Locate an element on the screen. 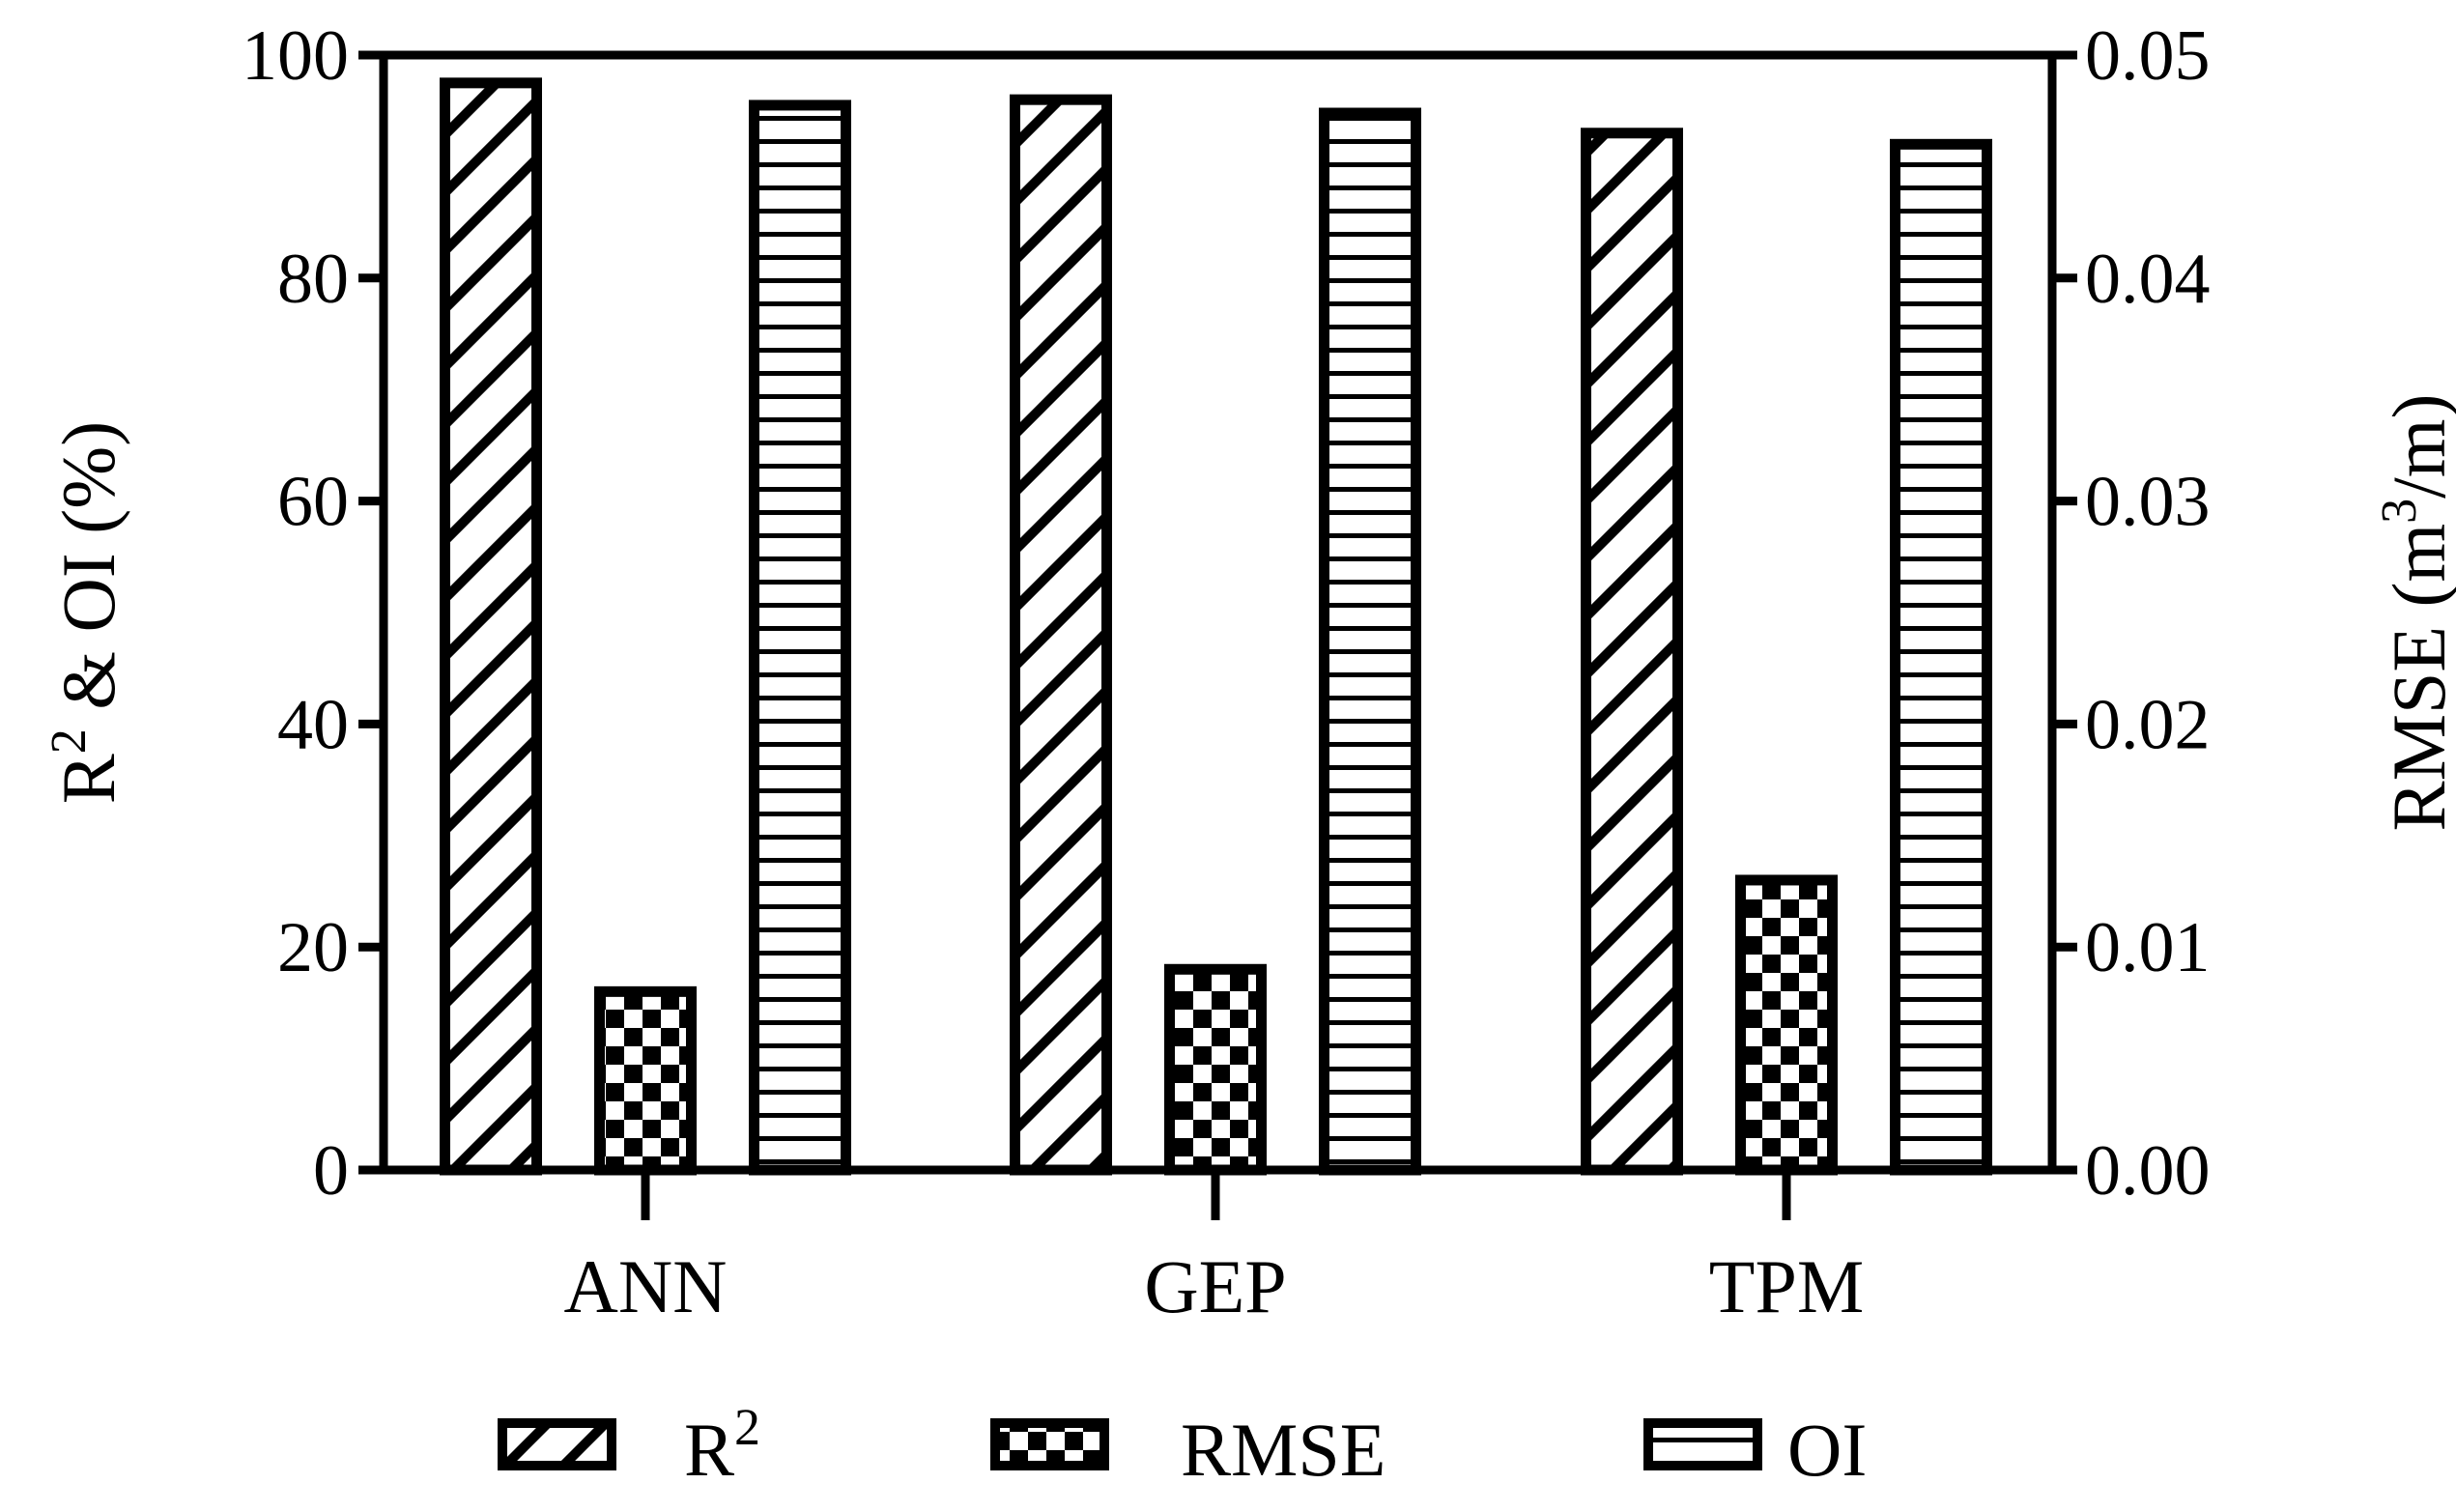  legend-swatch-oi is located at coordinates (1702, 1444).